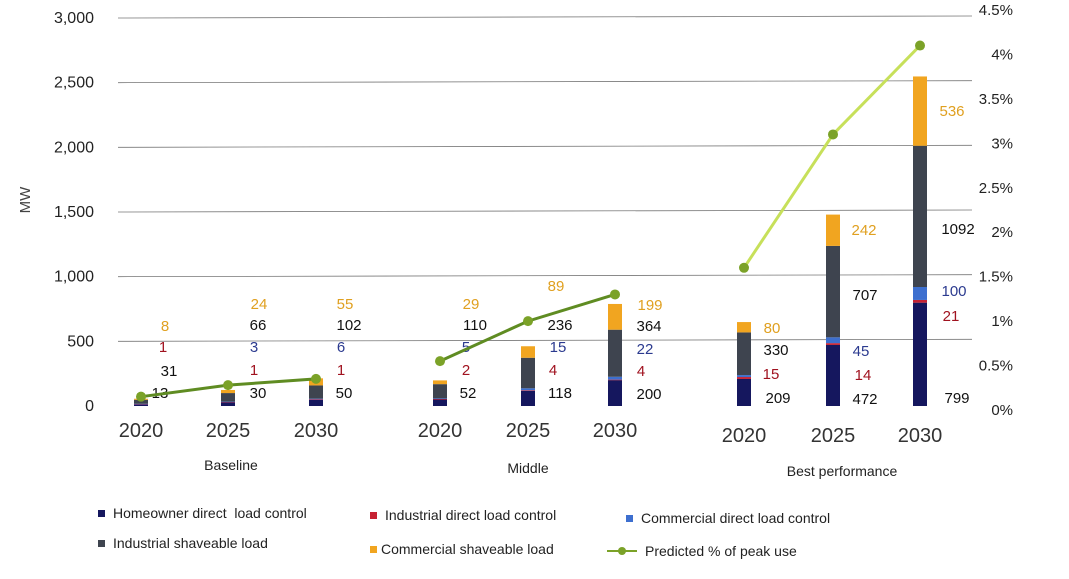 The width and height of the screenshot is (1069, 579). What do you see at coordinates (556, 286) in the screenshot?
I see `data-label: 89` at bounding box center [556, 286].